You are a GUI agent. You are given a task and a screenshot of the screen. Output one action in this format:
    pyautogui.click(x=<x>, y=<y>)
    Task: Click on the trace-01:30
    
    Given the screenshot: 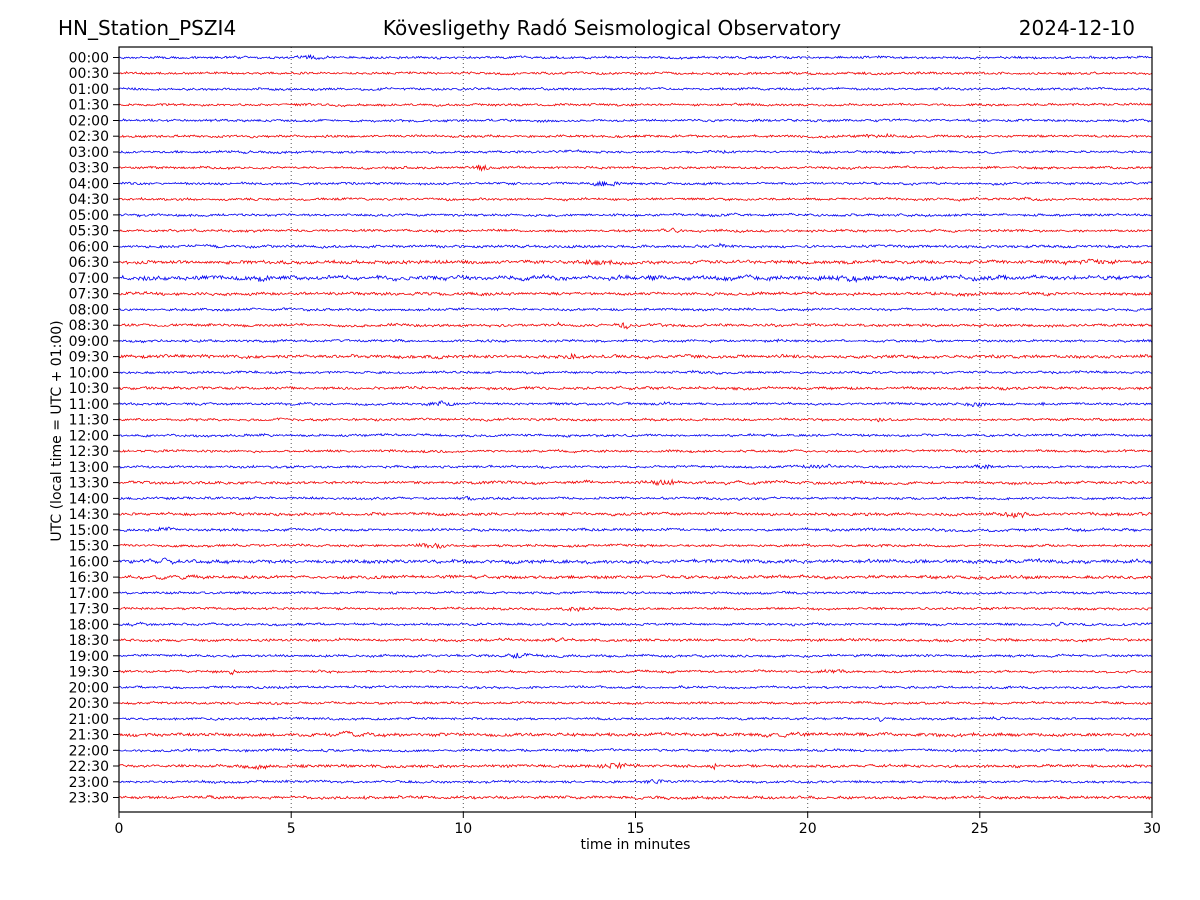 What is the action you would take?
    pyautogui.click(x=635, y=105)
    